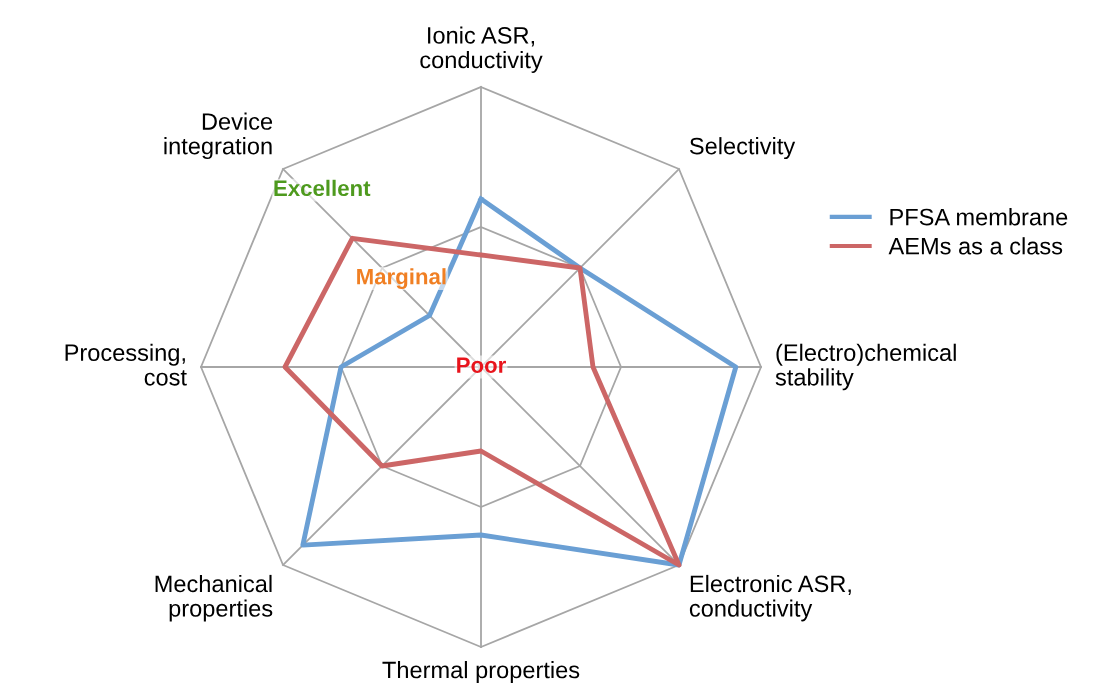  Describe the element at coordinates (770, 598) in the screenshot. I see `spoke-label: Electronic ASR, conductivity` at that location.